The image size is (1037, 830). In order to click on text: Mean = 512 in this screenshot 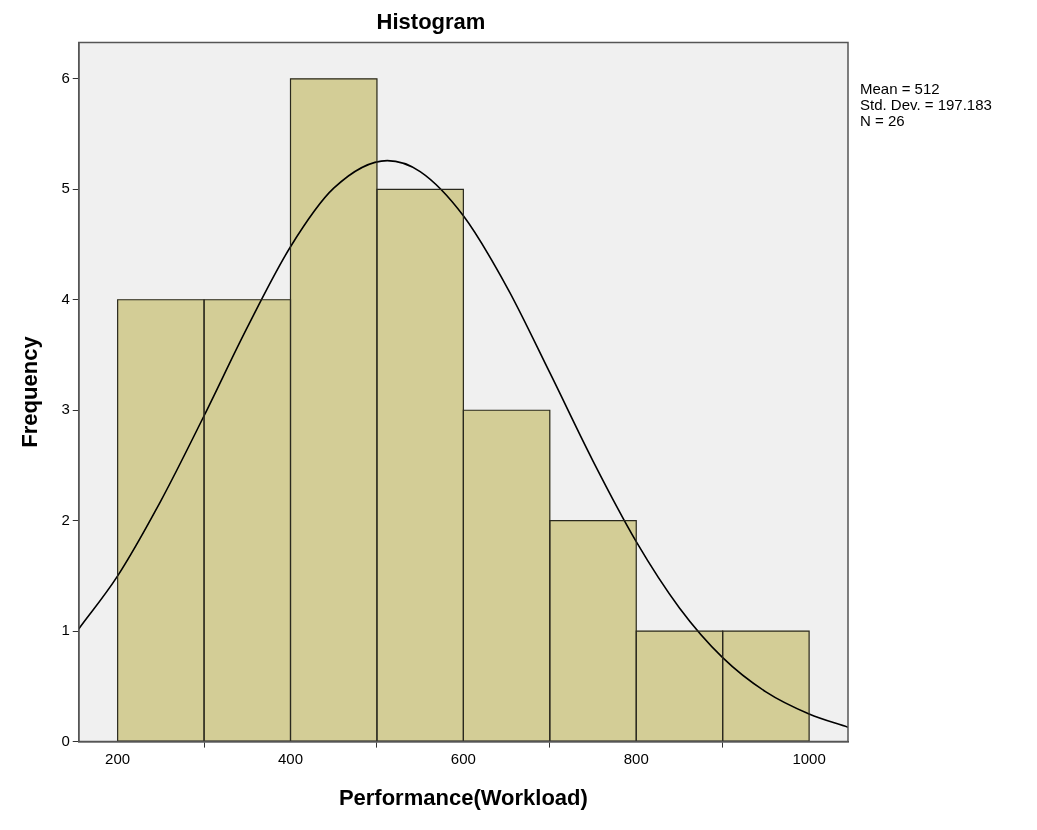, I will do `click(900, 89)`.